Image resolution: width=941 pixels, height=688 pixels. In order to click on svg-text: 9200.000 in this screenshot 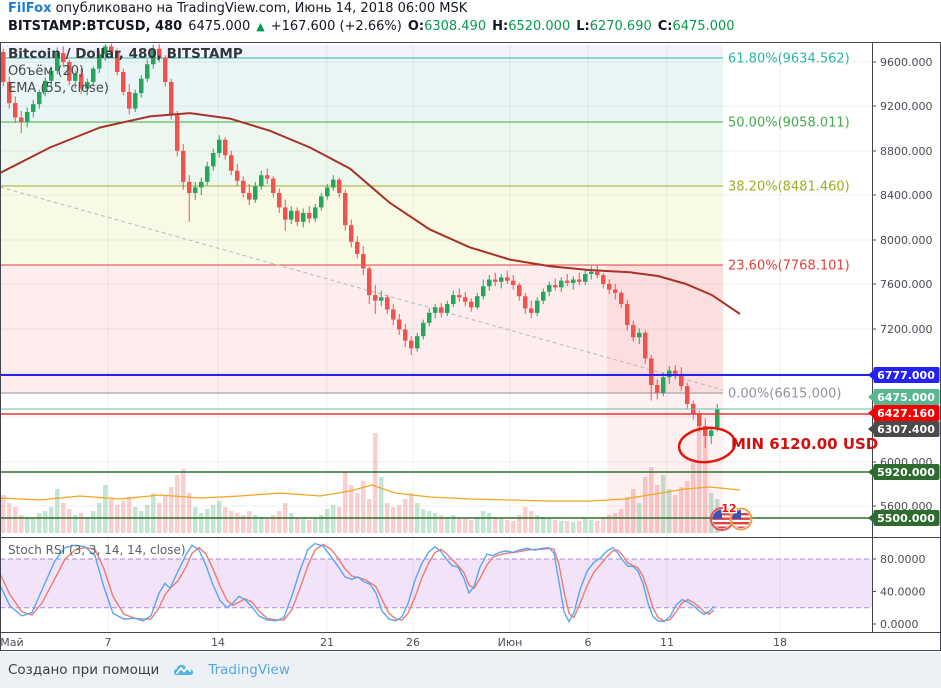, I will do `click(906, 106)`.